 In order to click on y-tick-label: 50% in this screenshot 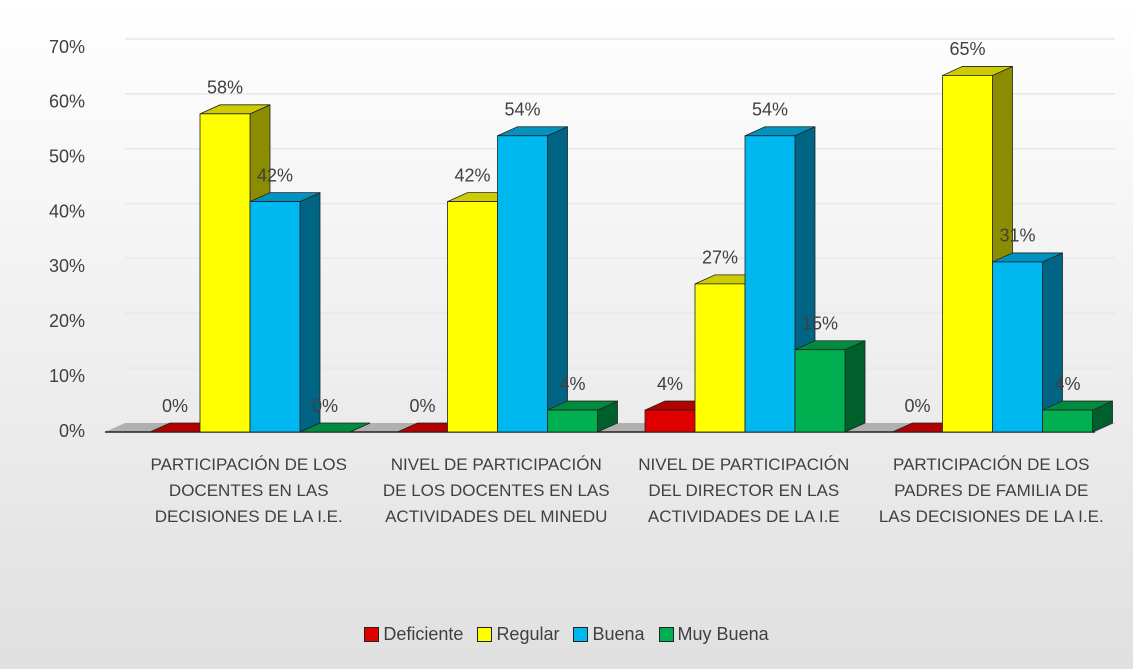, I will do `click(67, 156)`.